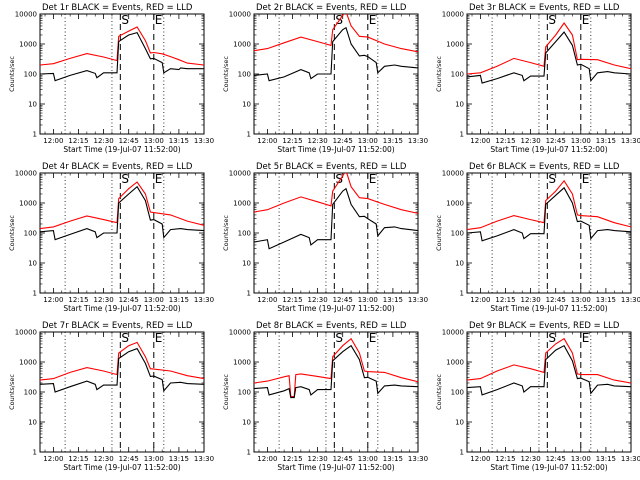  I want to click on panel-title: Det 8r BLACK = Events, RED = LLD, so click(331, 326).